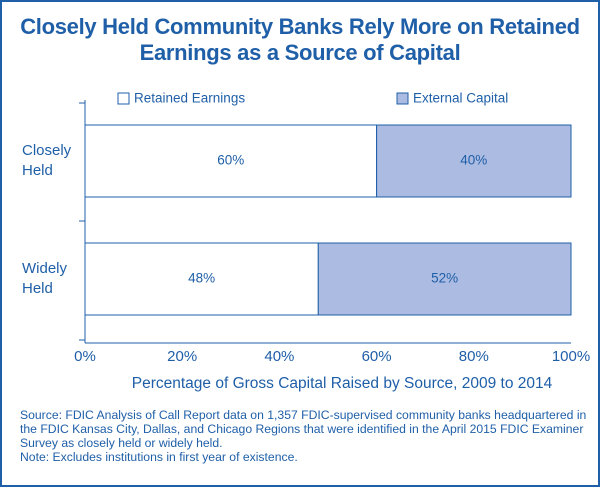  What do you see at coordinates (47, 160) in the screenshot?
I see `category-label: Closely Held` at bounding box center [47, 160].